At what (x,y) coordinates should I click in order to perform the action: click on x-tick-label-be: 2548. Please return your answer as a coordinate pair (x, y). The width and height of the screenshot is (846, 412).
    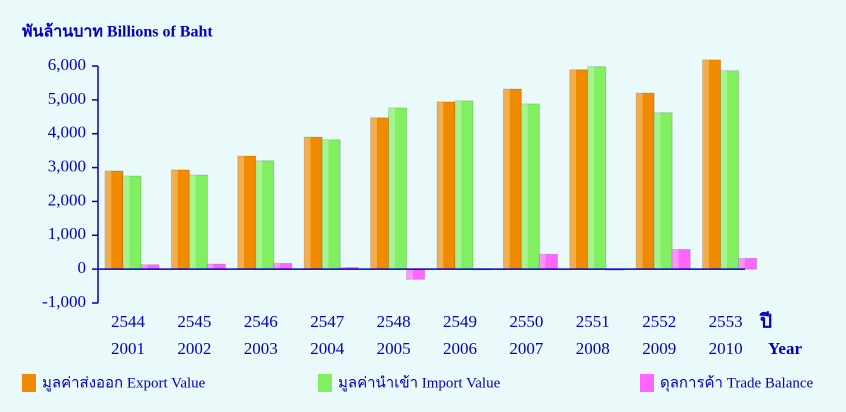
    Looking at the image, I should click on (394, 321).